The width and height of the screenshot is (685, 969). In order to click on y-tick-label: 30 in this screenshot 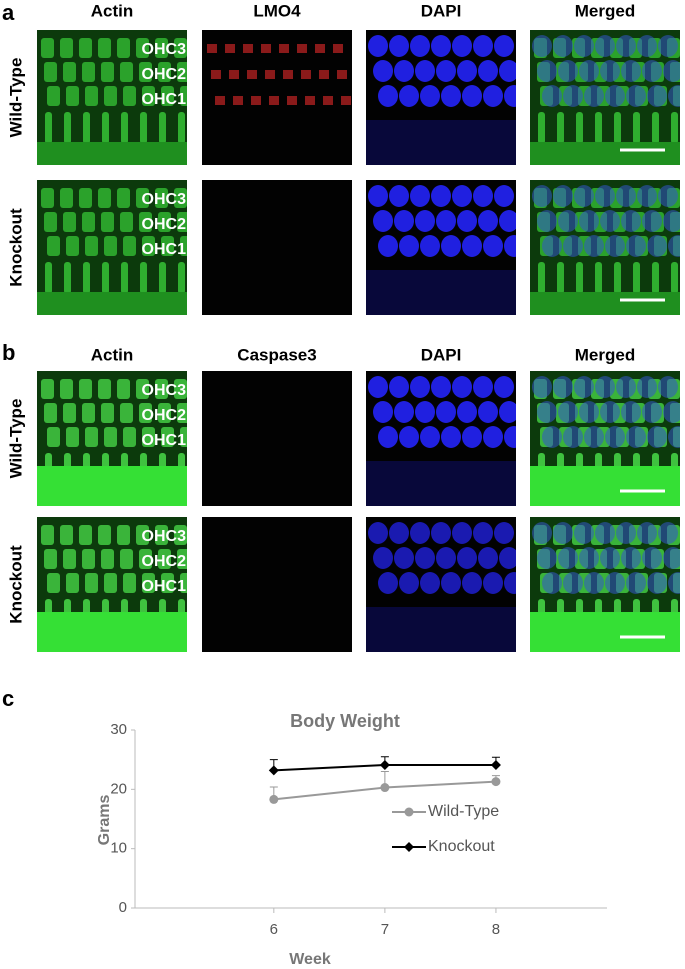, I will do `click(118, 729)`.